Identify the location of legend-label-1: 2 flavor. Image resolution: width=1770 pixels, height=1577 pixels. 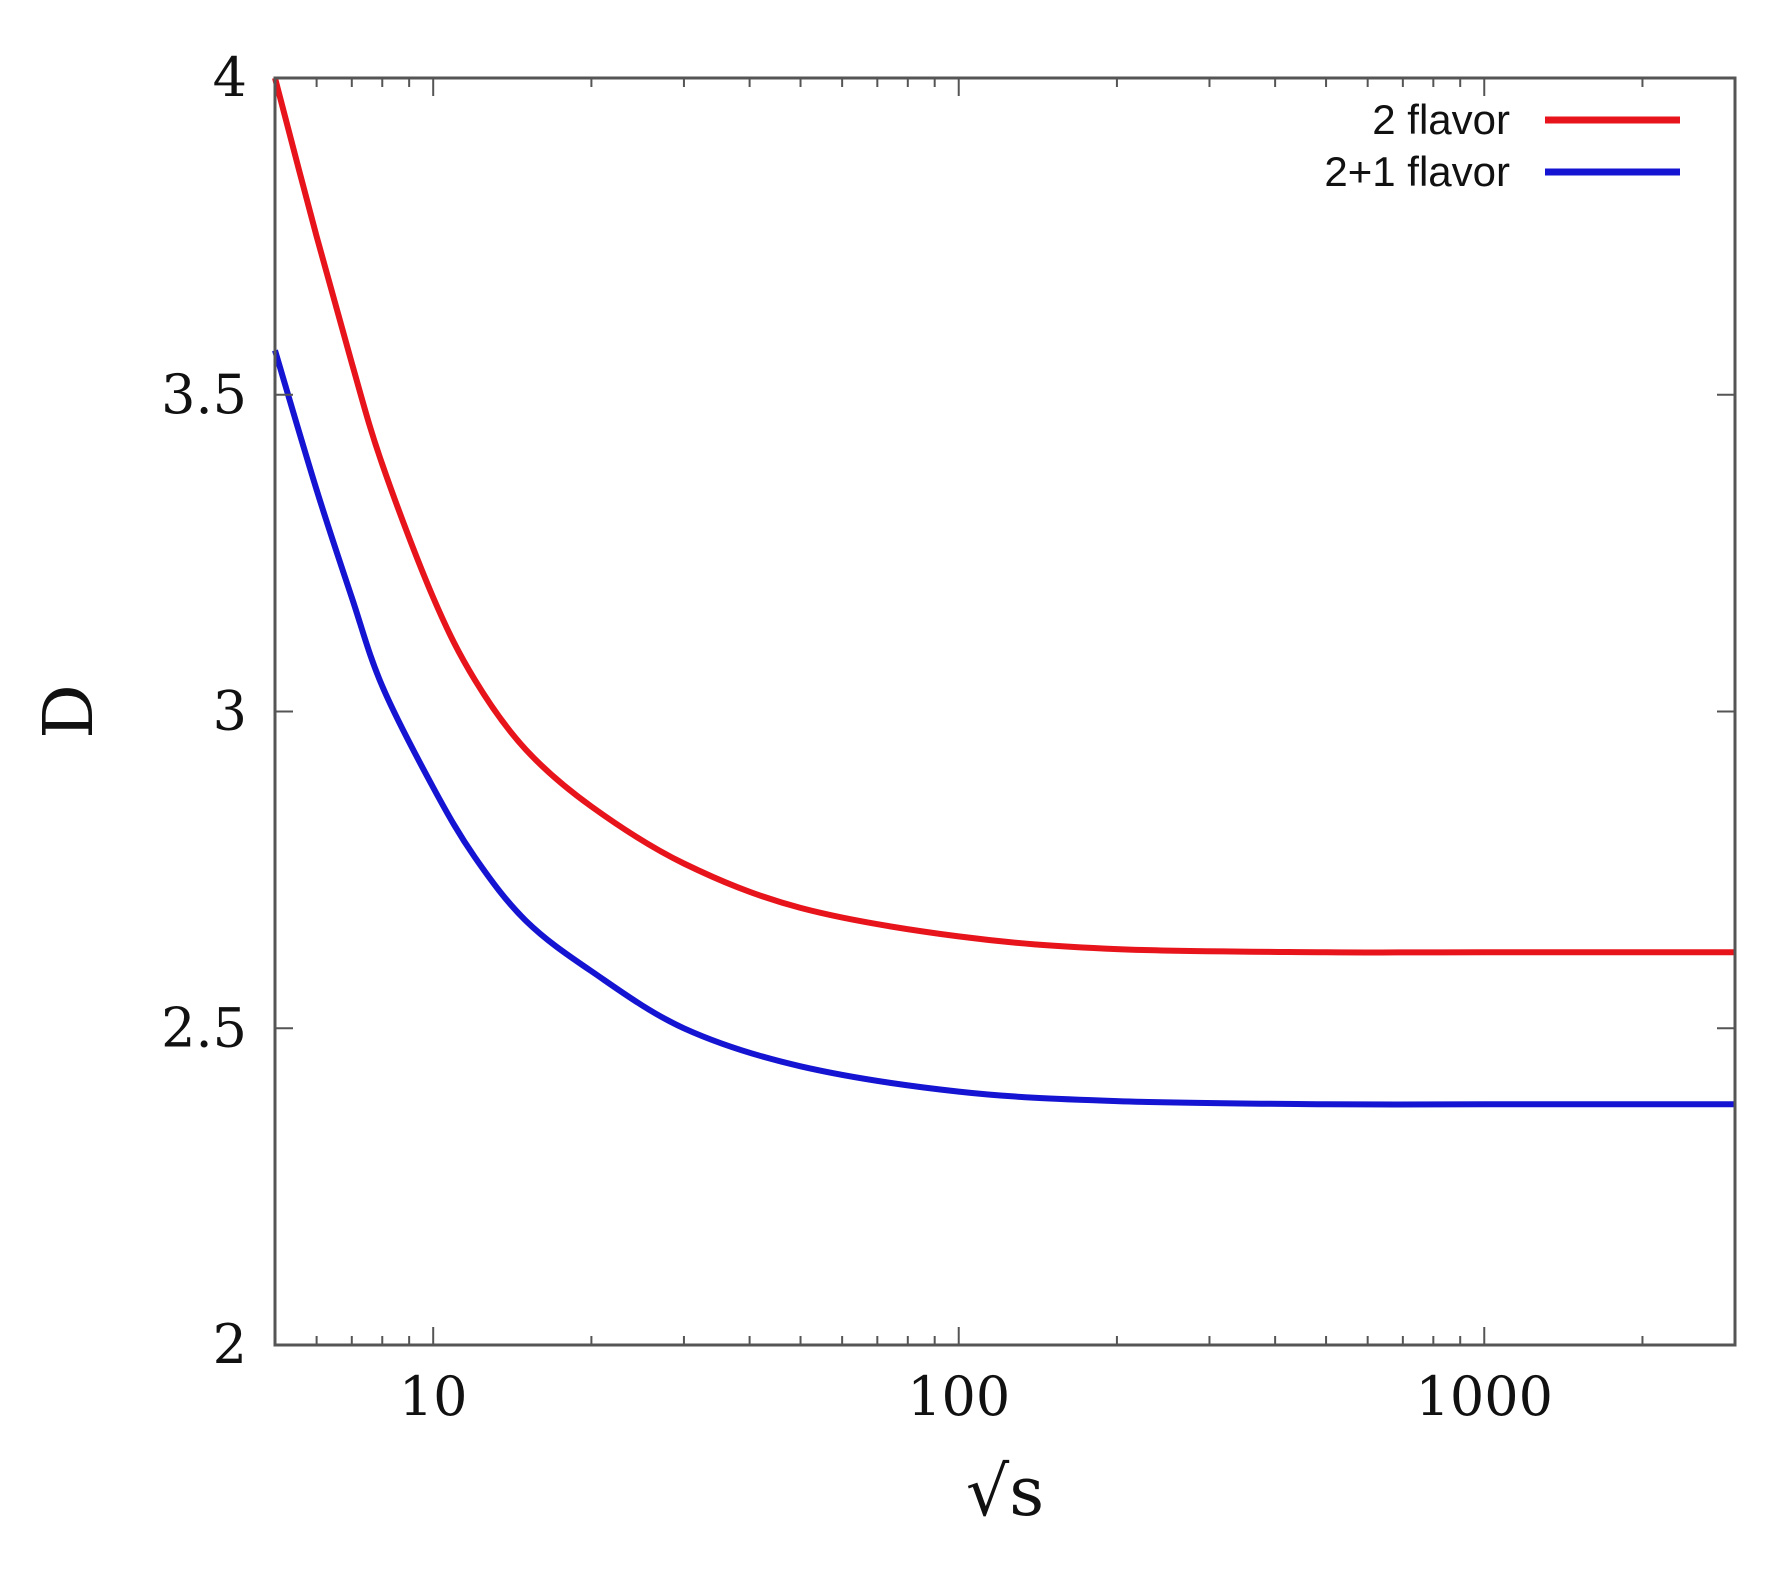
(1441, 119).